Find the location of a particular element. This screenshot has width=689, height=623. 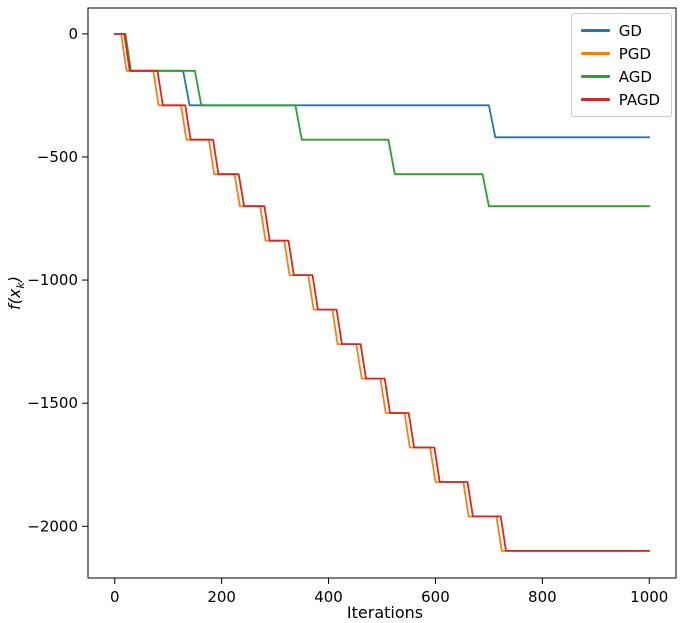

series-gd-line is located at coordinates (382, 86).